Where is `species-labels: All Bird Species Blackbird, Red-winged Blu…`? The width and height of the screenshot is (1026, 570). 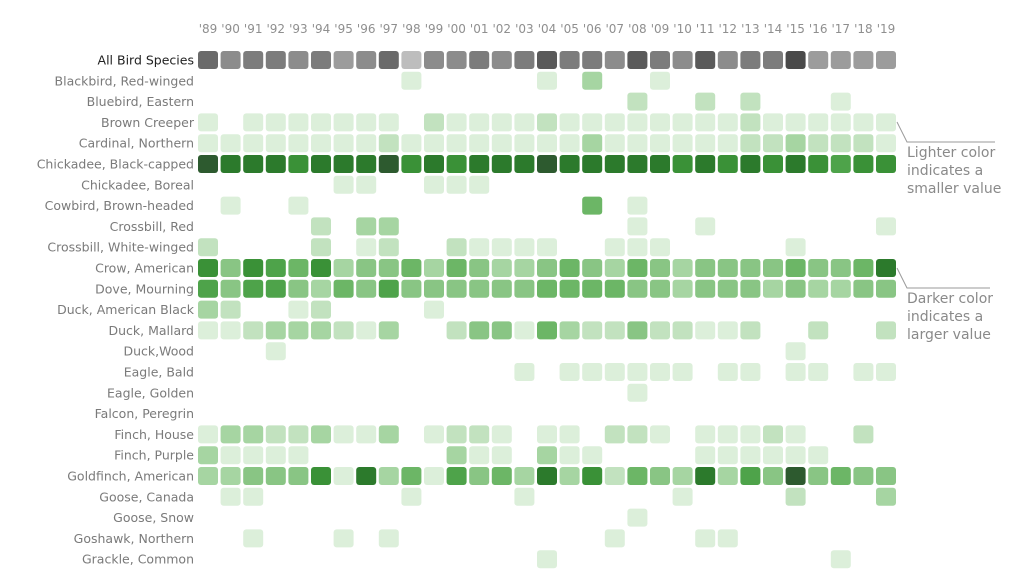 species-labels: All Bird Species Blackbird, Red-winged Blu… is located at coordinates (116, 310).